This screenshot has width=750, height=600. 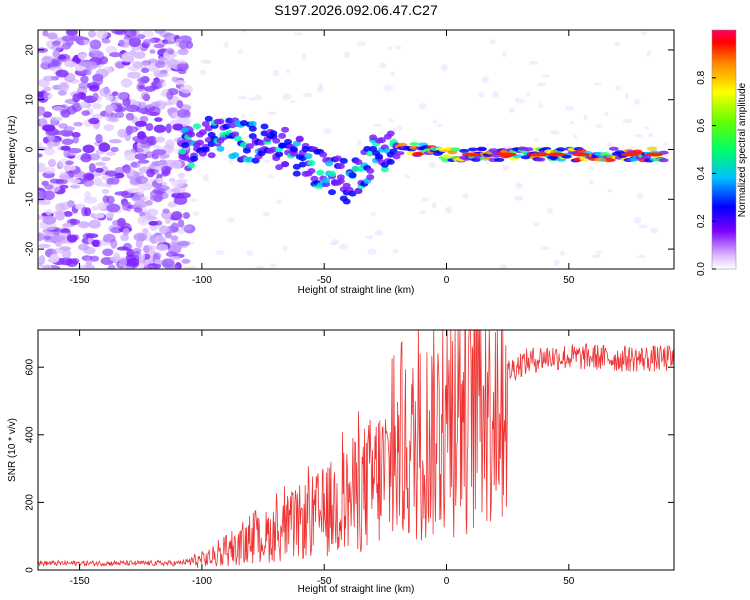 What do you see at coordinates (30, 502) in the screenshot?
I see `y-tick-label: 200` at bounding box center [30, 502].